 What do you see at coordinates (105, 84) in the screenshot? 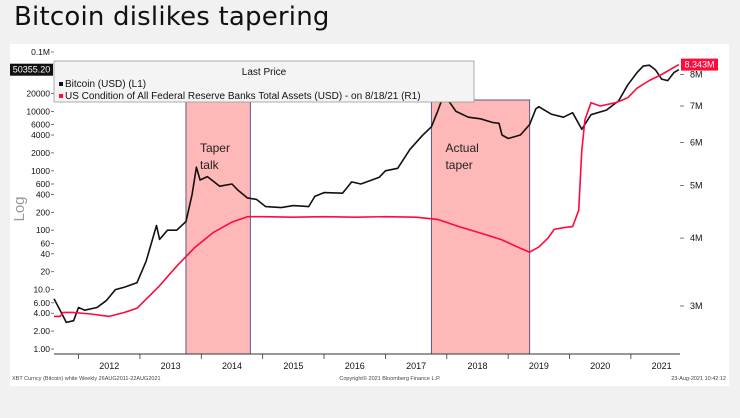
I see `legend-entry-bitcoin: Bitcoin (USD) (L1)` at bounding box center [105, 84].